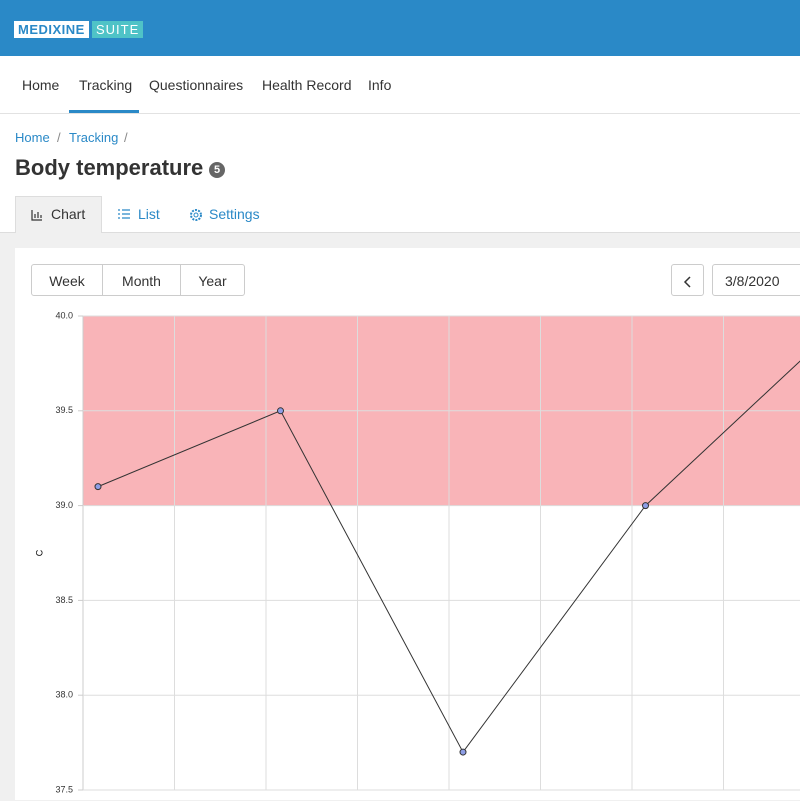 Image resolution: width=800 pixels, height=801 pixels. What do you see at coordinates (39, 552) in the screenshot?
I see `y-axis-label: C` at bounding box center [39, 552].